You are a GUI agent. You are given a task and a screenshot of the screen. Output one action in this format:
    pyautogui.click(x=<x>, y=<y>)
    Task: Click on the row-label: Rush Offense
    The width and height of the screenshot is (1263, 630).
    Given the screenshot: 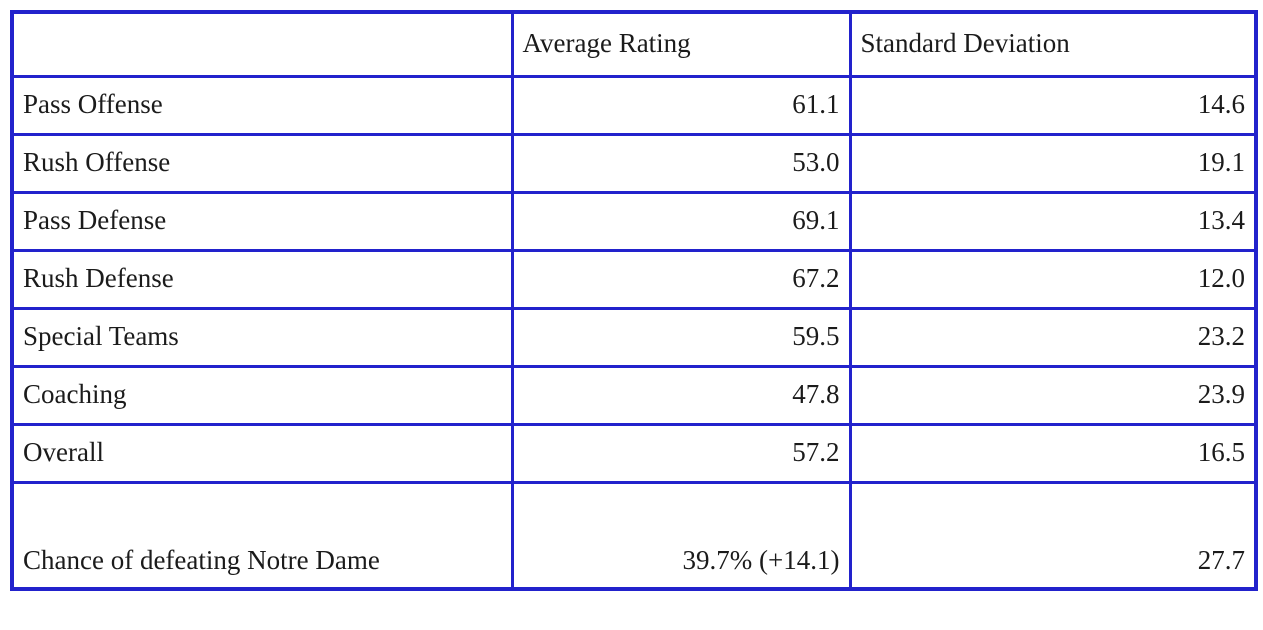 What is the action you would take?
    pyautogui.click(x=262, y=163)
    